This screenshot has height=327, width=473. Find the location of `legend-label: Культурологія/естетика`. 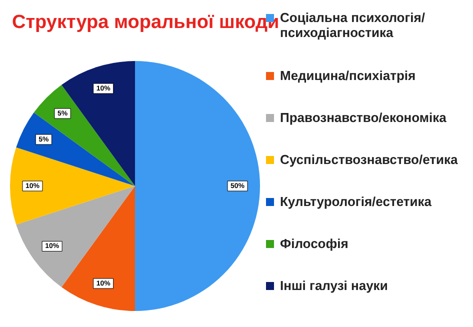

legend-label: Культурологія/естетика is located at coordinates (356, 201).